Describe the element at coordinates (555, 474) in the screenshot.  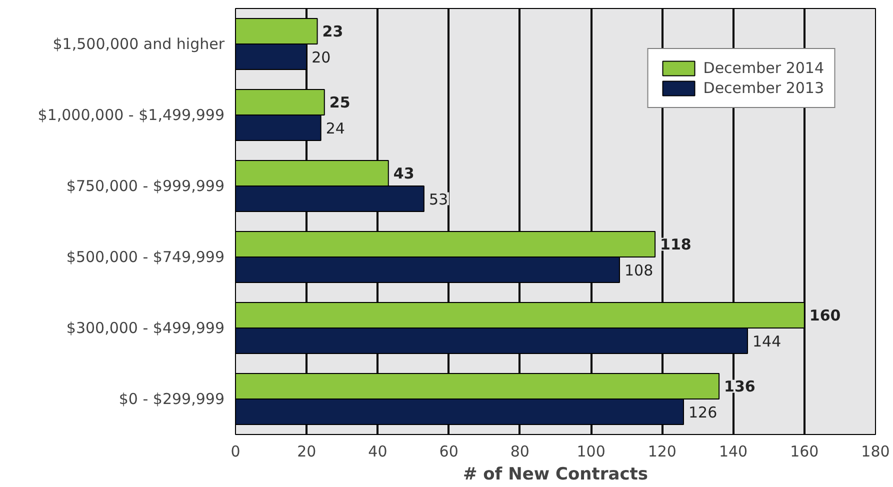
I see `x-axis-title: # of New Contracts` at that location.